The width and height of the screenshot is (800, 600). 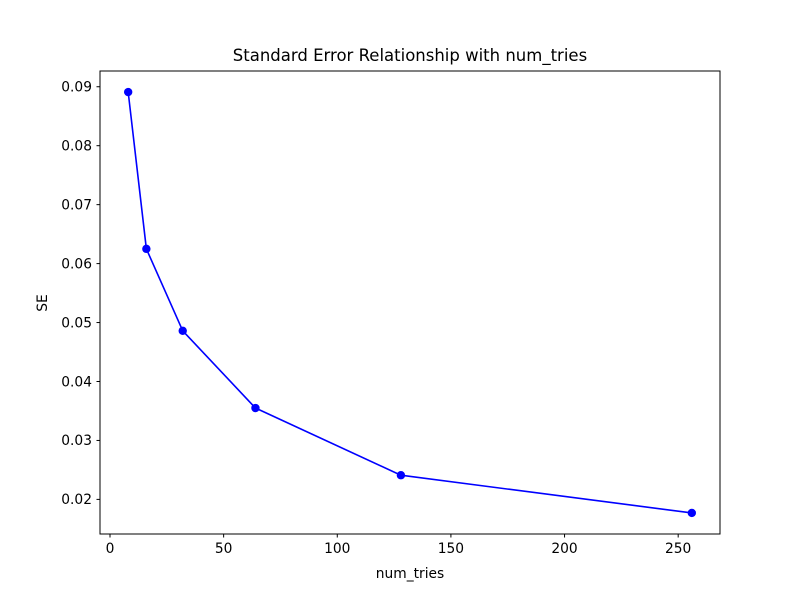 What do you see at coordinates (451, 549) in the screenshot?
I see `x-tick-label: 150` at bounding box center [451, 549].